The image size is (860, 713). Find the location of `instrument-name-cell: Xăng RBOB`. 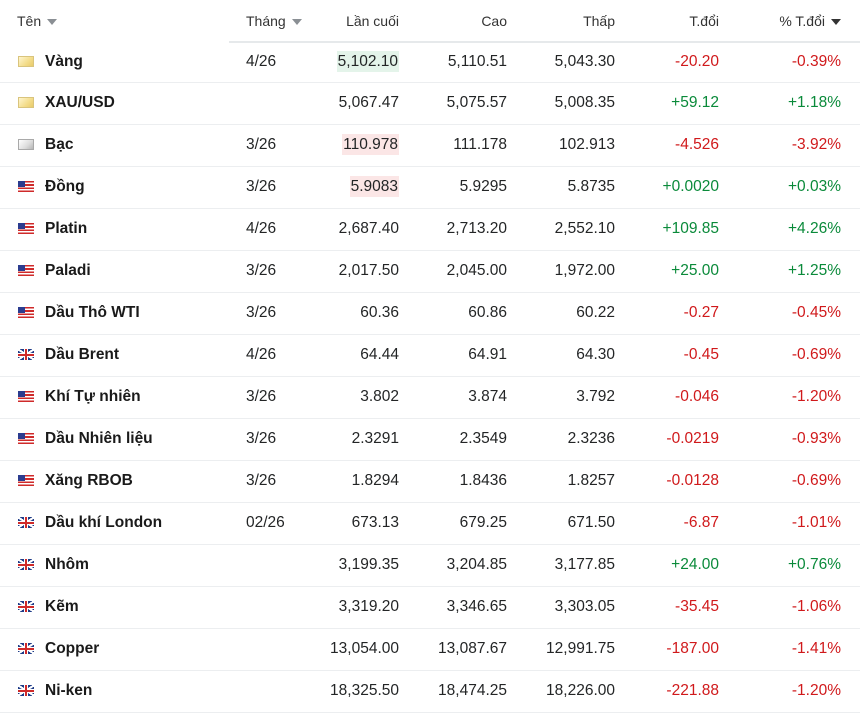

instrument-name-cell: Xăng RBOB is located at coordinates (114, 481).